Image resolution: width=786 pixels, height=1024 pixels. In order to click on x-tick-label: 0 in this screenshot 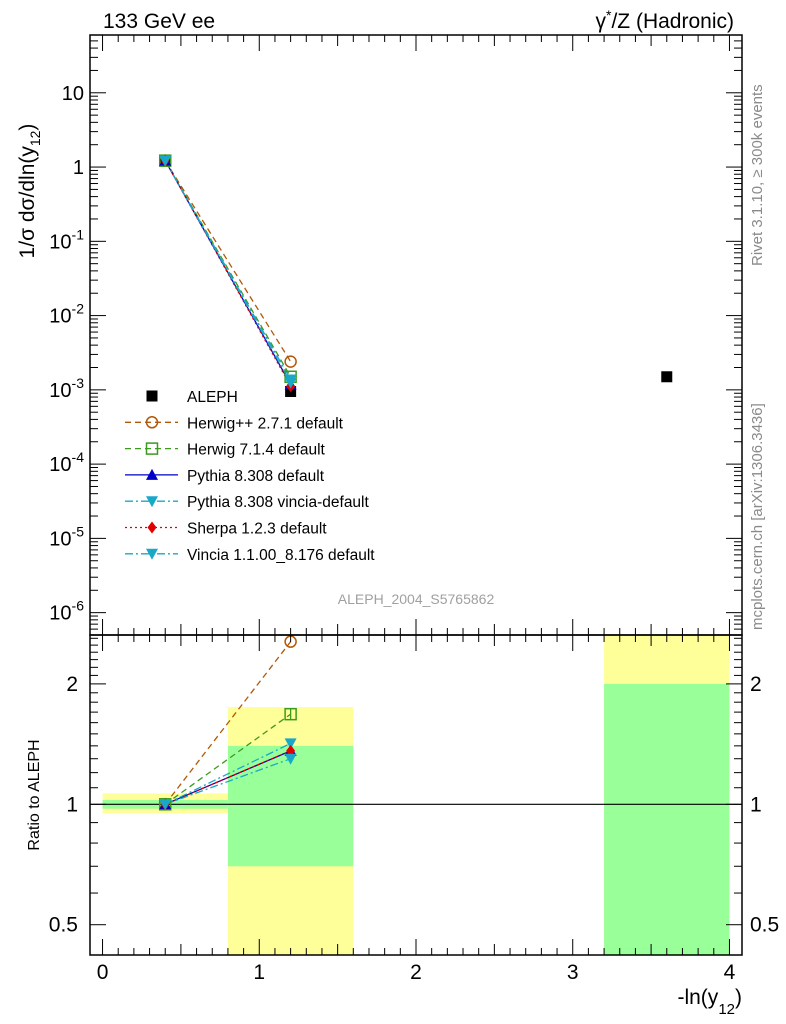, I will do `click(103, 972)`.